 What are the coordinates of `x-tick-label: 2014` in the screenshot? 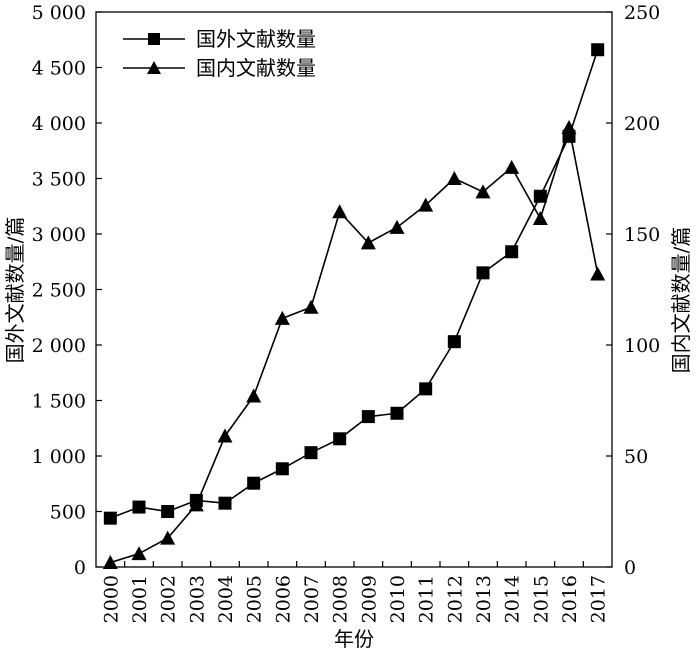 It's located at (513, 599).